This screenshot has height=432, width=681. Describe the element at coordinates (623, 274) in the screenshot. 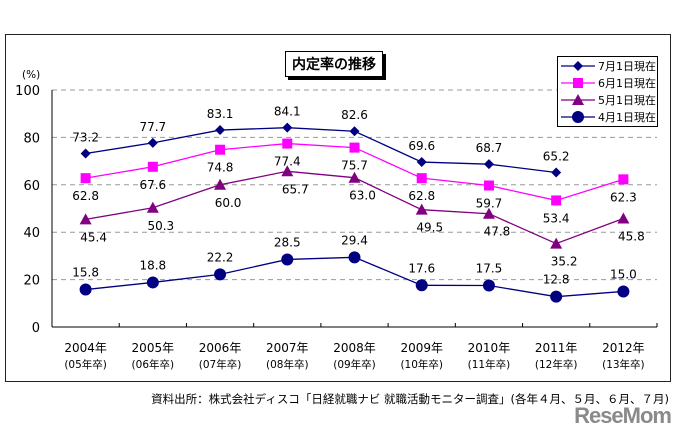

I see `data-label: 15.0` at that location.